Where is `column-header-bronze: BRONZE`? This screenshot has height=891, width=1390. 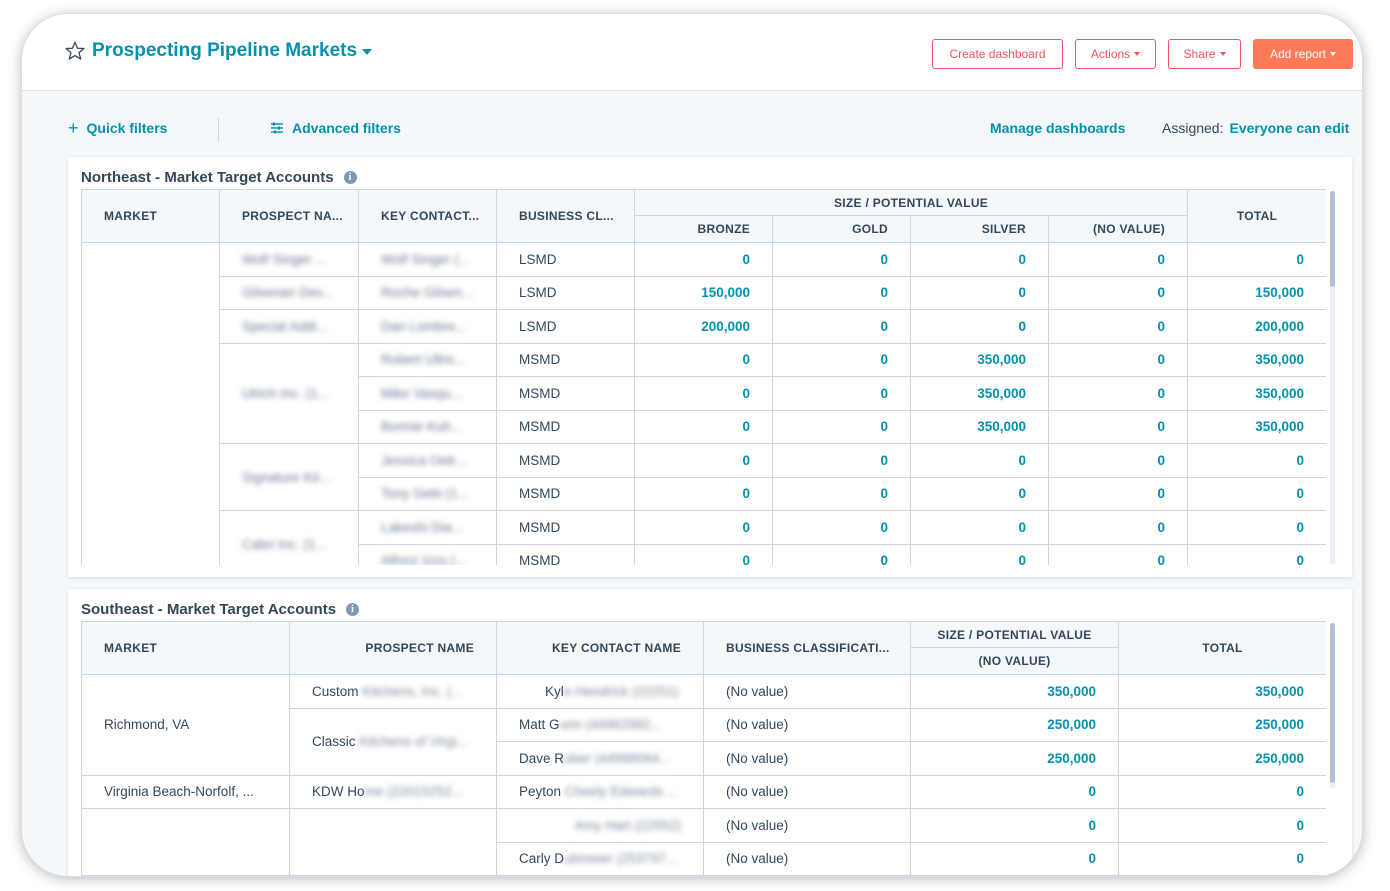
column-header-bronze: BRONZE is located at coordinates (703, 229).